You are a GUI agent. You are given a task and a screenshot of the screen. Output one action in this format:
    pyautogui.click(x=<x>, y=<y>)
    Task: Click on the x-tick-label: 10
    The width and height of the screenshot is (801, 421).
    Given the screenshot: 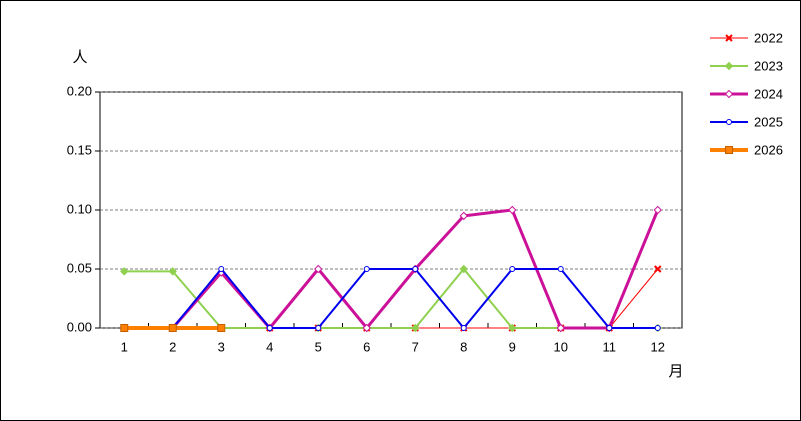 What is the action you would take?
    pyautogui.click(x=561, y=346)
    